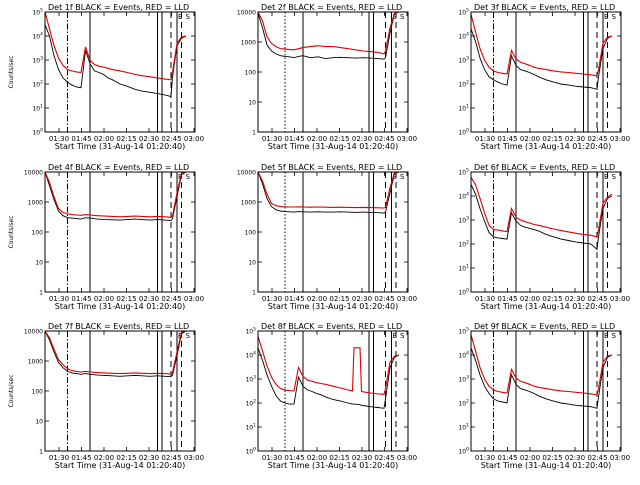 This screenshot has width=640, height=485. What do you see at coordinates (11, 71) in the screenshot?
I see `y-axis-label: Counts/sec` at bounding box center [11, 71].